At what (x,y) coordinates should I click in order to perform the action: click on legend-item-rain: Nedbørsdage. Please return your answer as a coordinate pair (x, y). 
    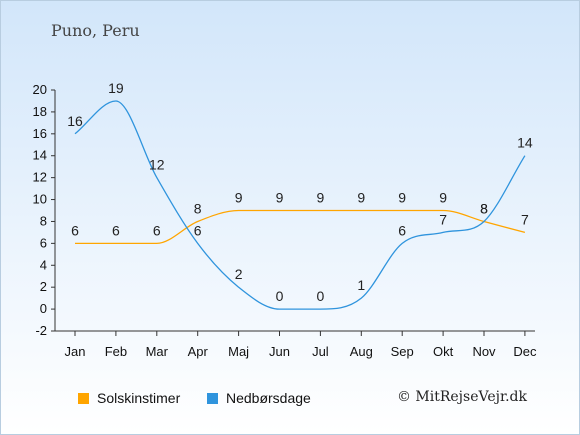
    Looking at the image, I should click on (259, 398).